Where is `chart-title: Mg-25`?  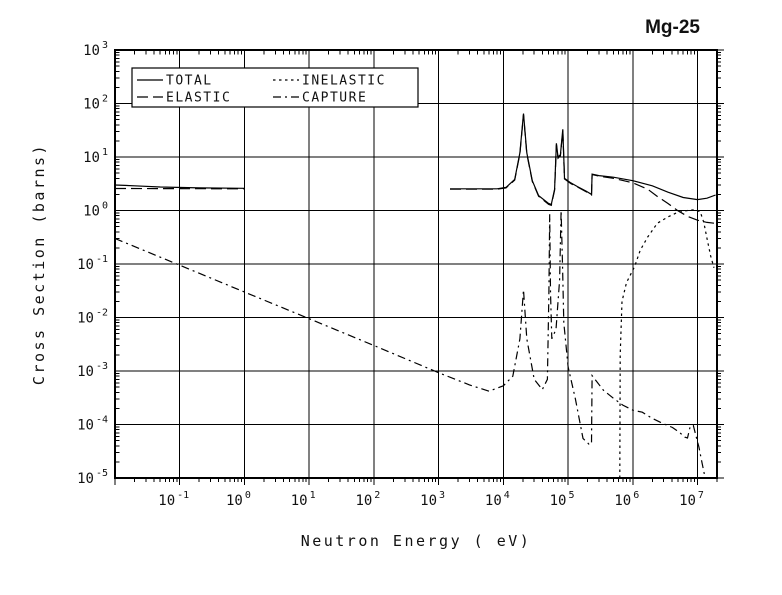 chart-title: Mg-25 is located at coordinates (672, 27).